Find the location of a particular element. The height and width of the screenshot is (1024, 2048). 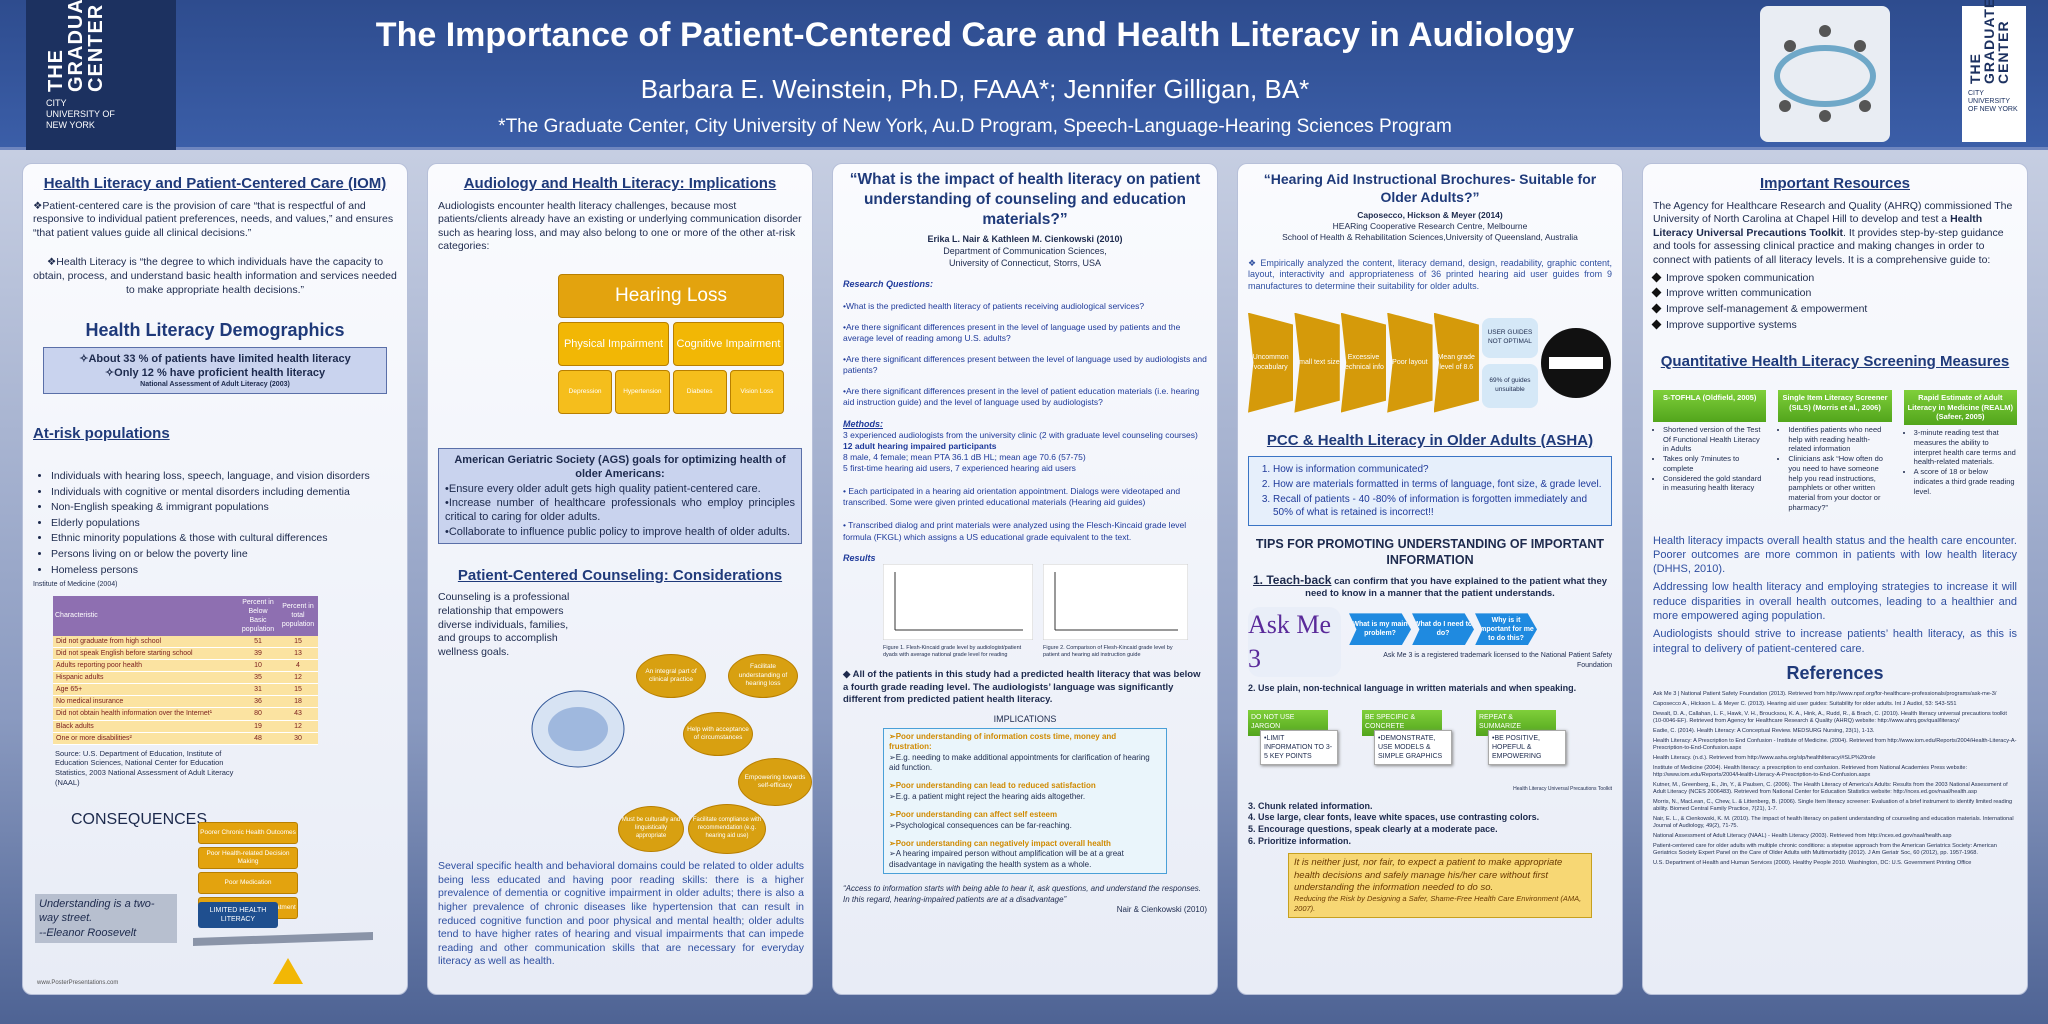

study-univ: University of Connecticut, Storrs, USA is located at coordinates (1025, 262).